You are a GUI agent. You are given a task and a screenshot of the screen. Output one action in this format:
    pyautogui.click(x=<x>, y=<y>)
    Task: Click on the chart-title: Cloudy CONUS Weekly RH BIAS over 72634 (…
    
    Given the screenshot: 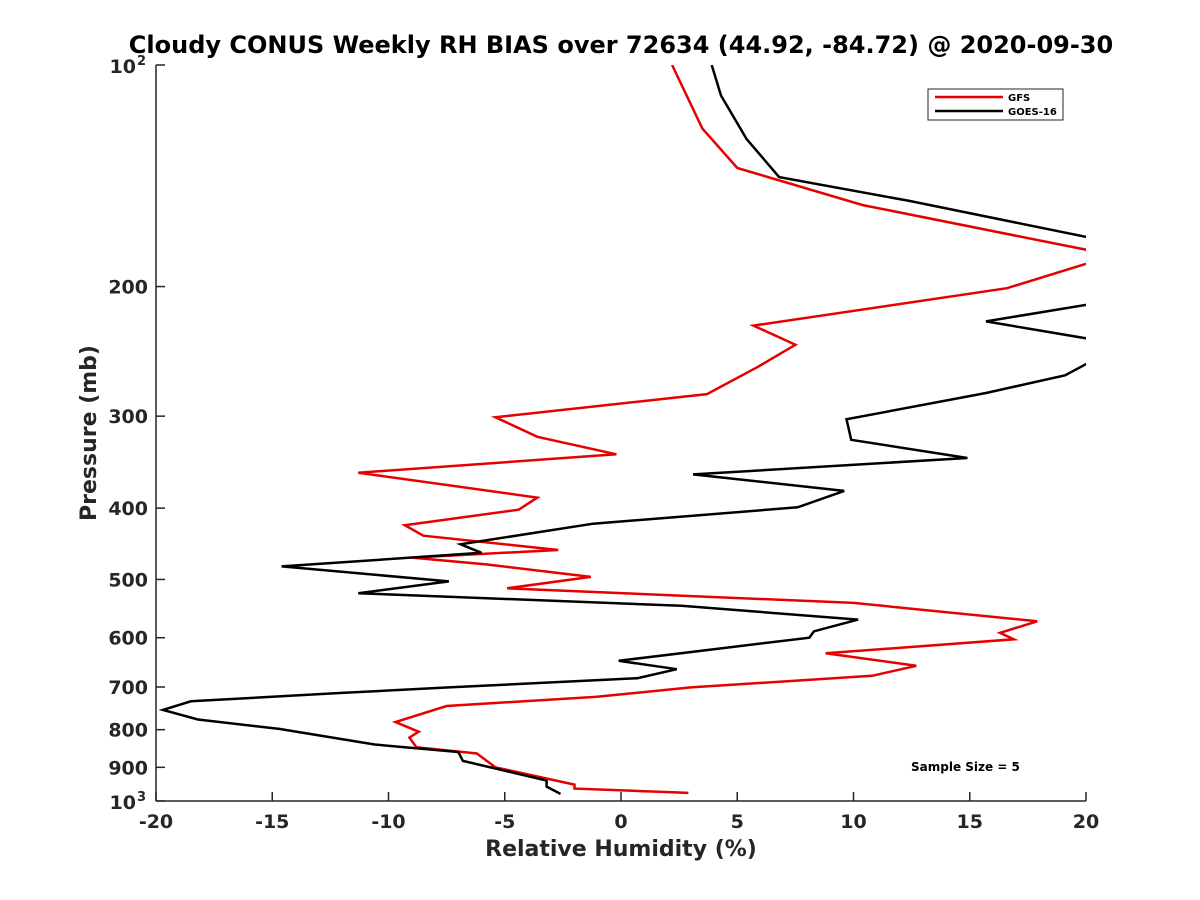 What is the action you would take?
    pyautogui.click(x=621, y=45)
    